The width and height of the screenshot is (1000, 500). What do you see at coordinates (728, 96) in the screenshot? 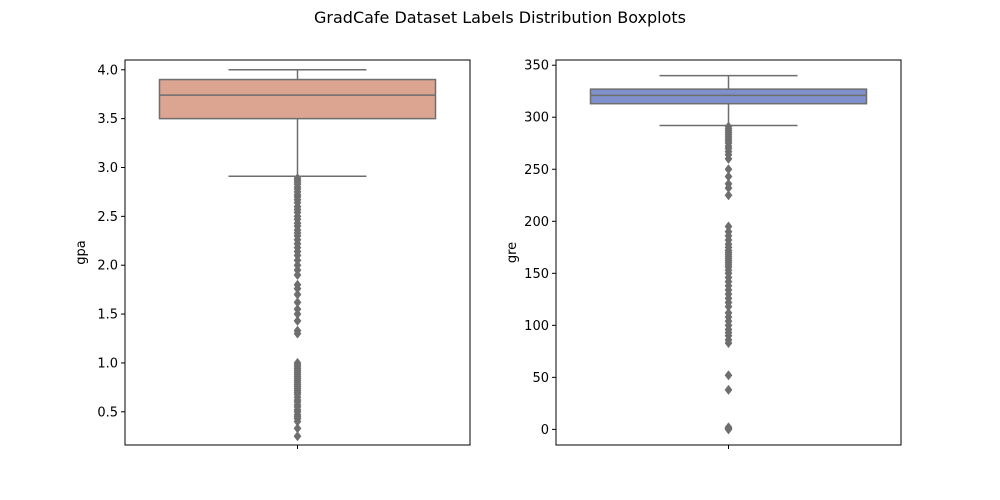
I see `gre-box` at bounding box center [728, 96].